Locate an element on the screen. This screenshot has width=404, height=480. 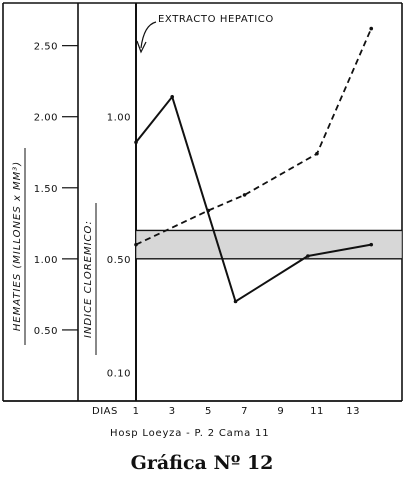
annotation-arrow is located at coordinates (148, 35).